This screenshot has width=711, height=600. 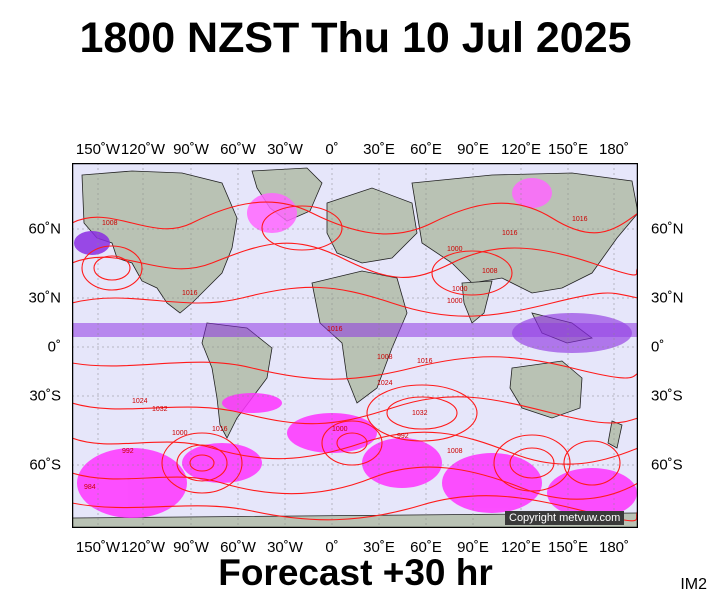 I want to click on lon-label-top-150w: 150˚W, so click(x=98, y=149).